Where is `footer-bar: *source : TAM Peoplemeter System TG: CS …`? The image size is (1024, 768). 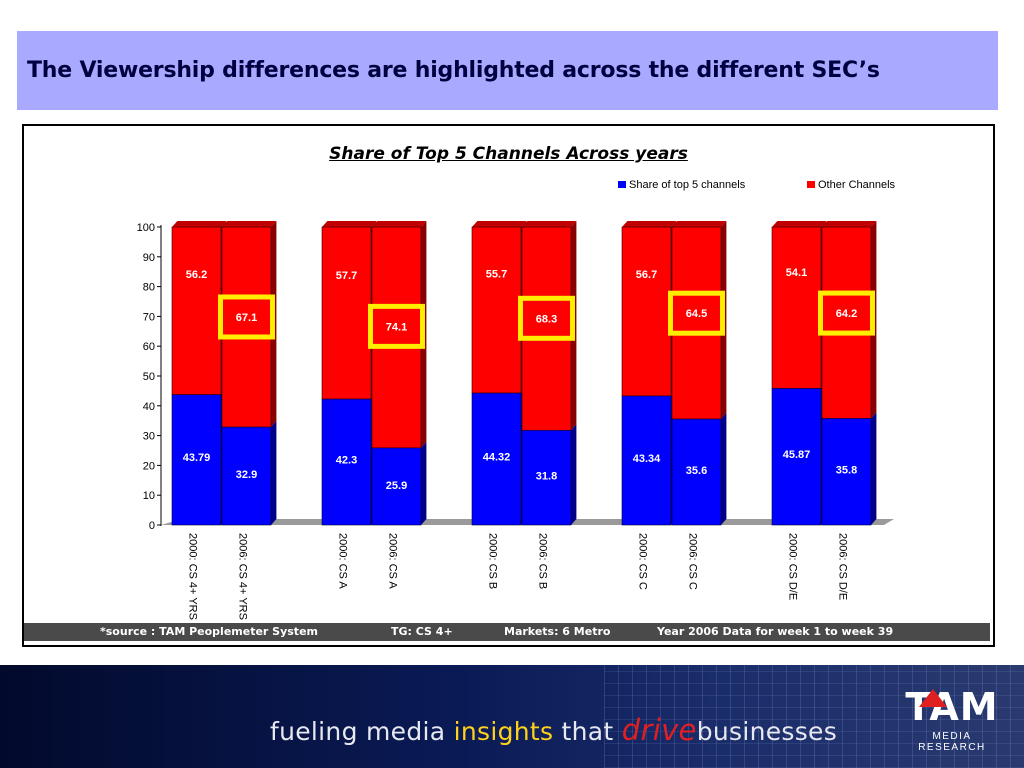
footer-bar: *source : TAM Peoplemeter System TG: CS … is located at coordinates (507, 632).